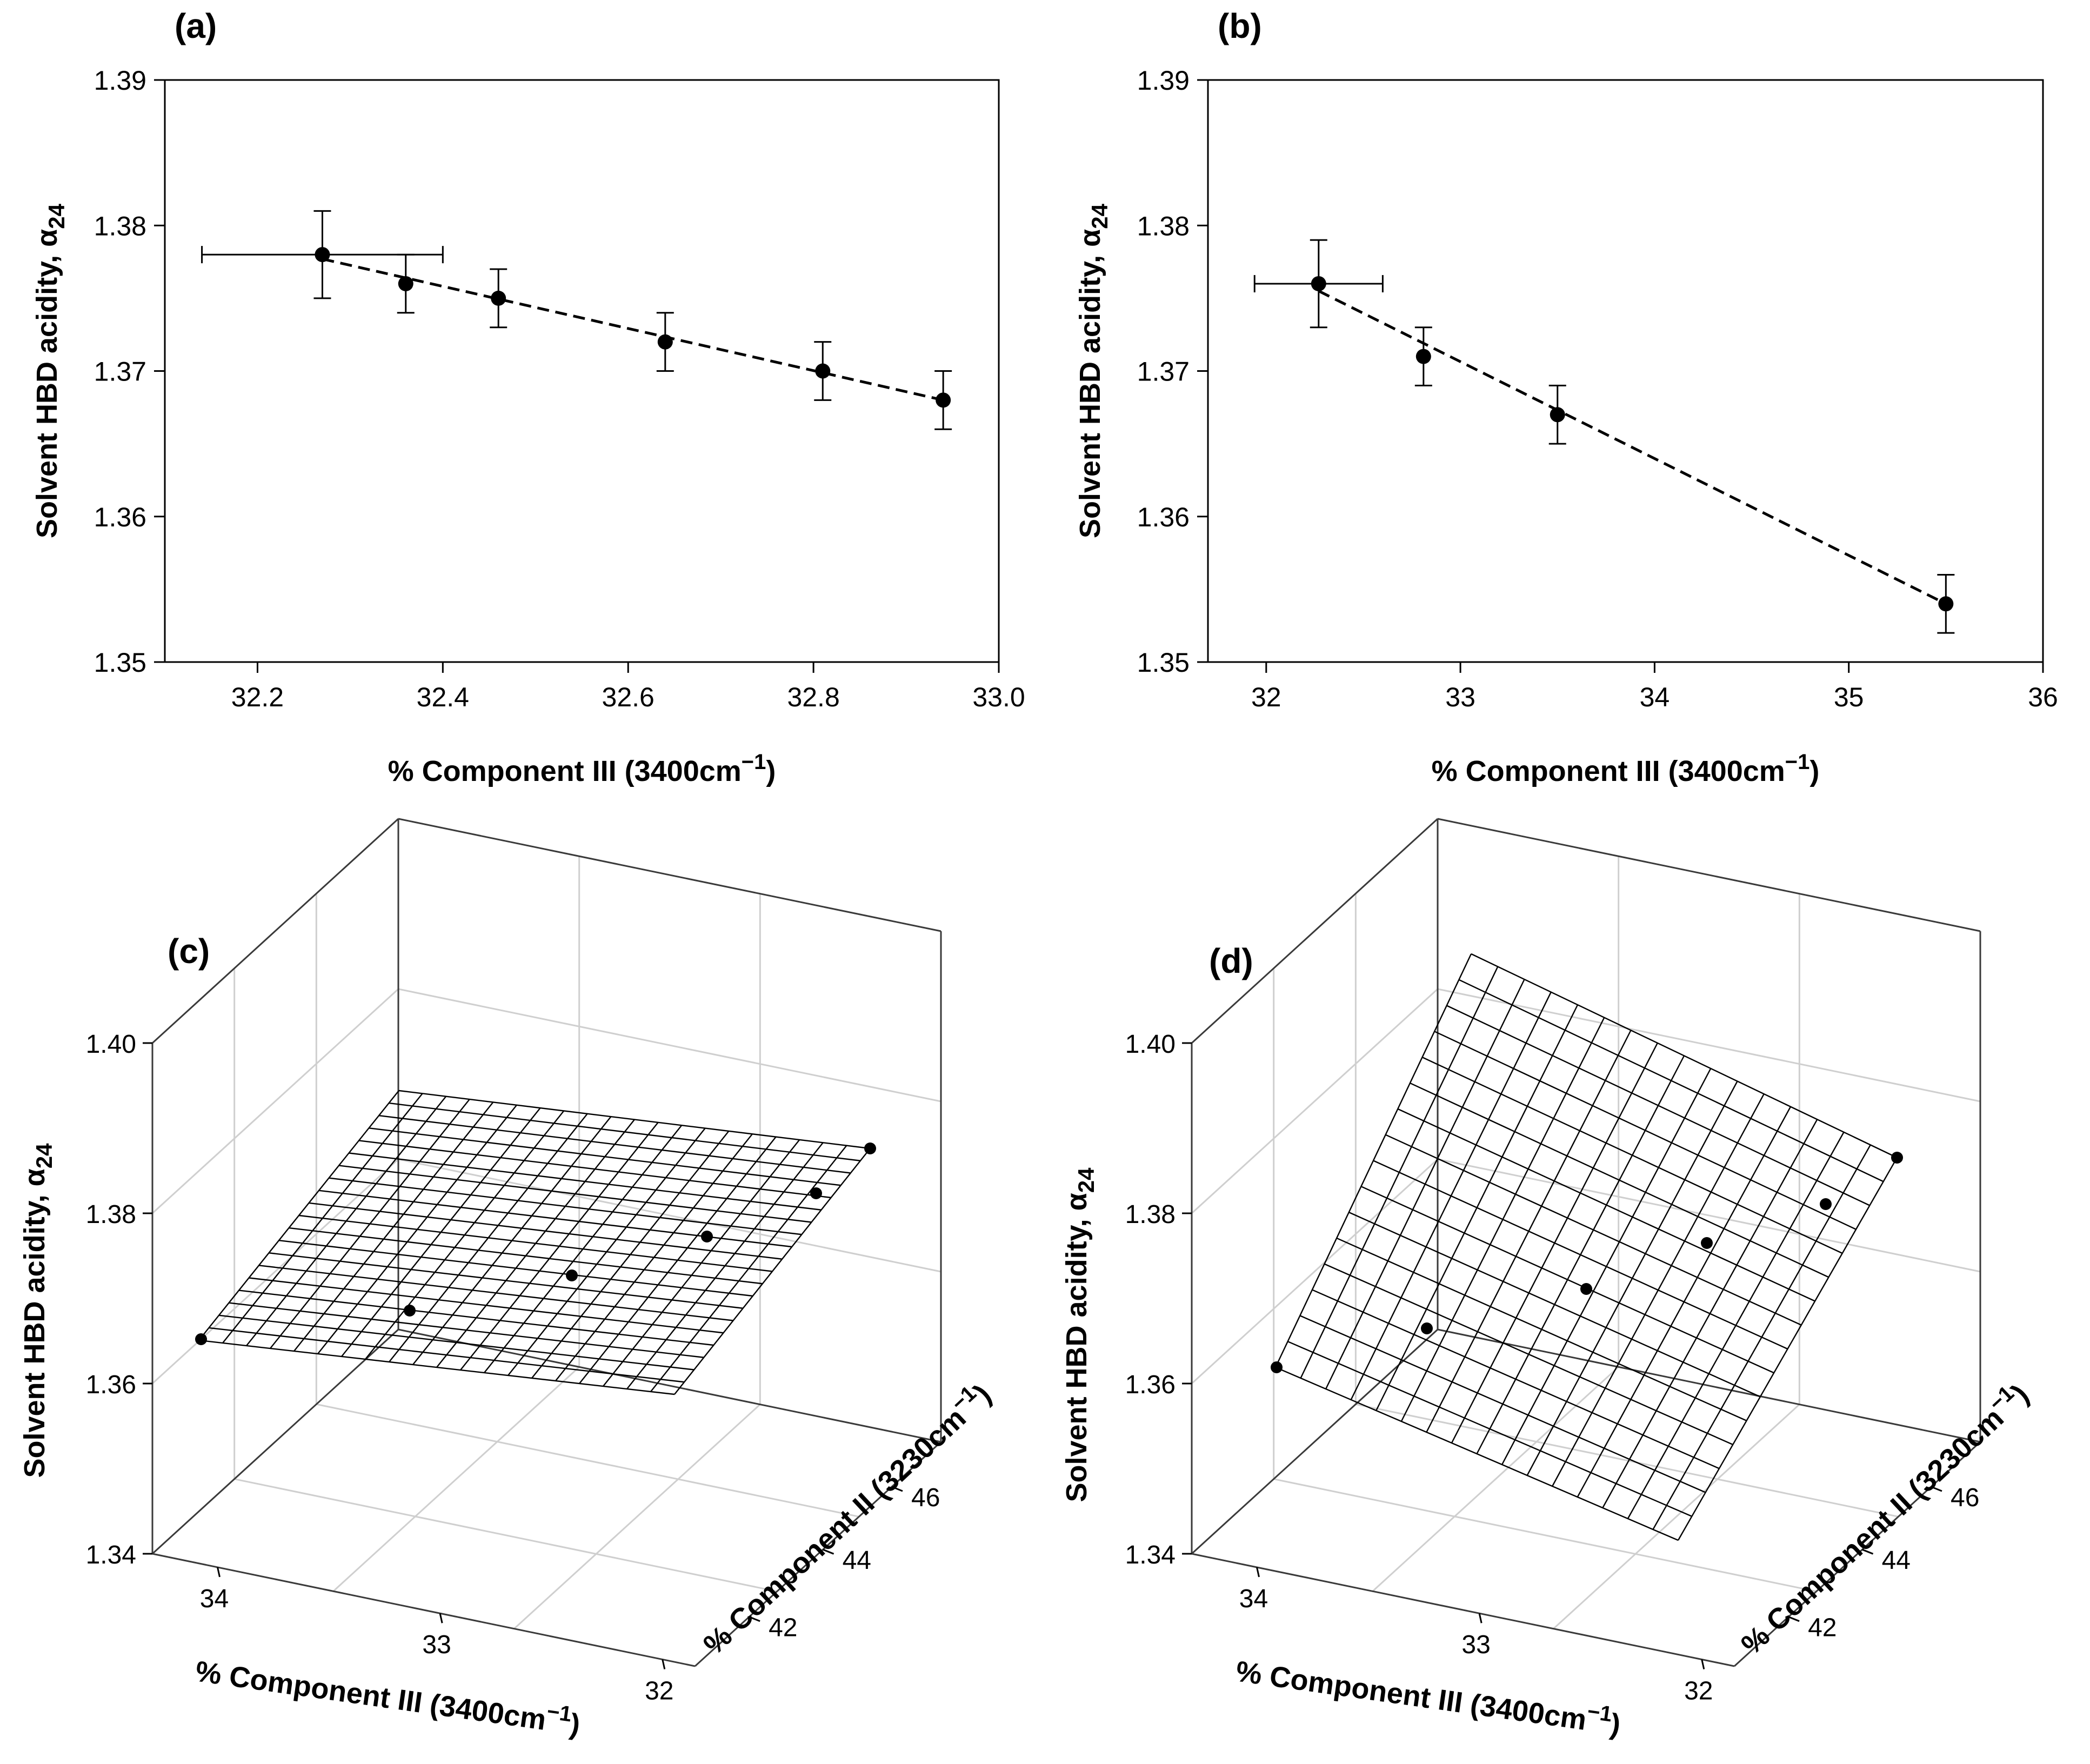 This screenshot has width=2090, height=1764. What do you see at coordinates (1823, 1628) in the screenshot?
I see `y-tick-label: 42` at bounding box center [1823, 1628].